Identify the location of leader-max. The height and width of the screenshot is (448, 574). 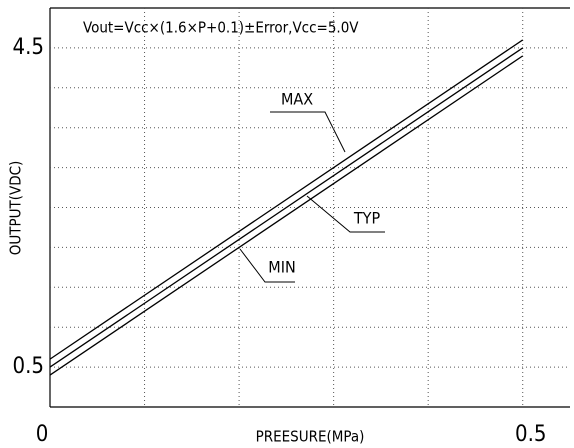
(308, 132).